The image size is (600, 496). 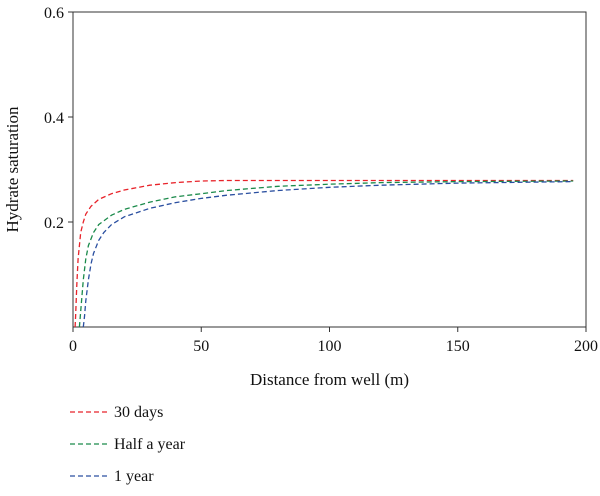 What do you see at coordinates (73, 346) in the screenshot?
I see `x-tick-label: 0` at bounding box center [73, 346].